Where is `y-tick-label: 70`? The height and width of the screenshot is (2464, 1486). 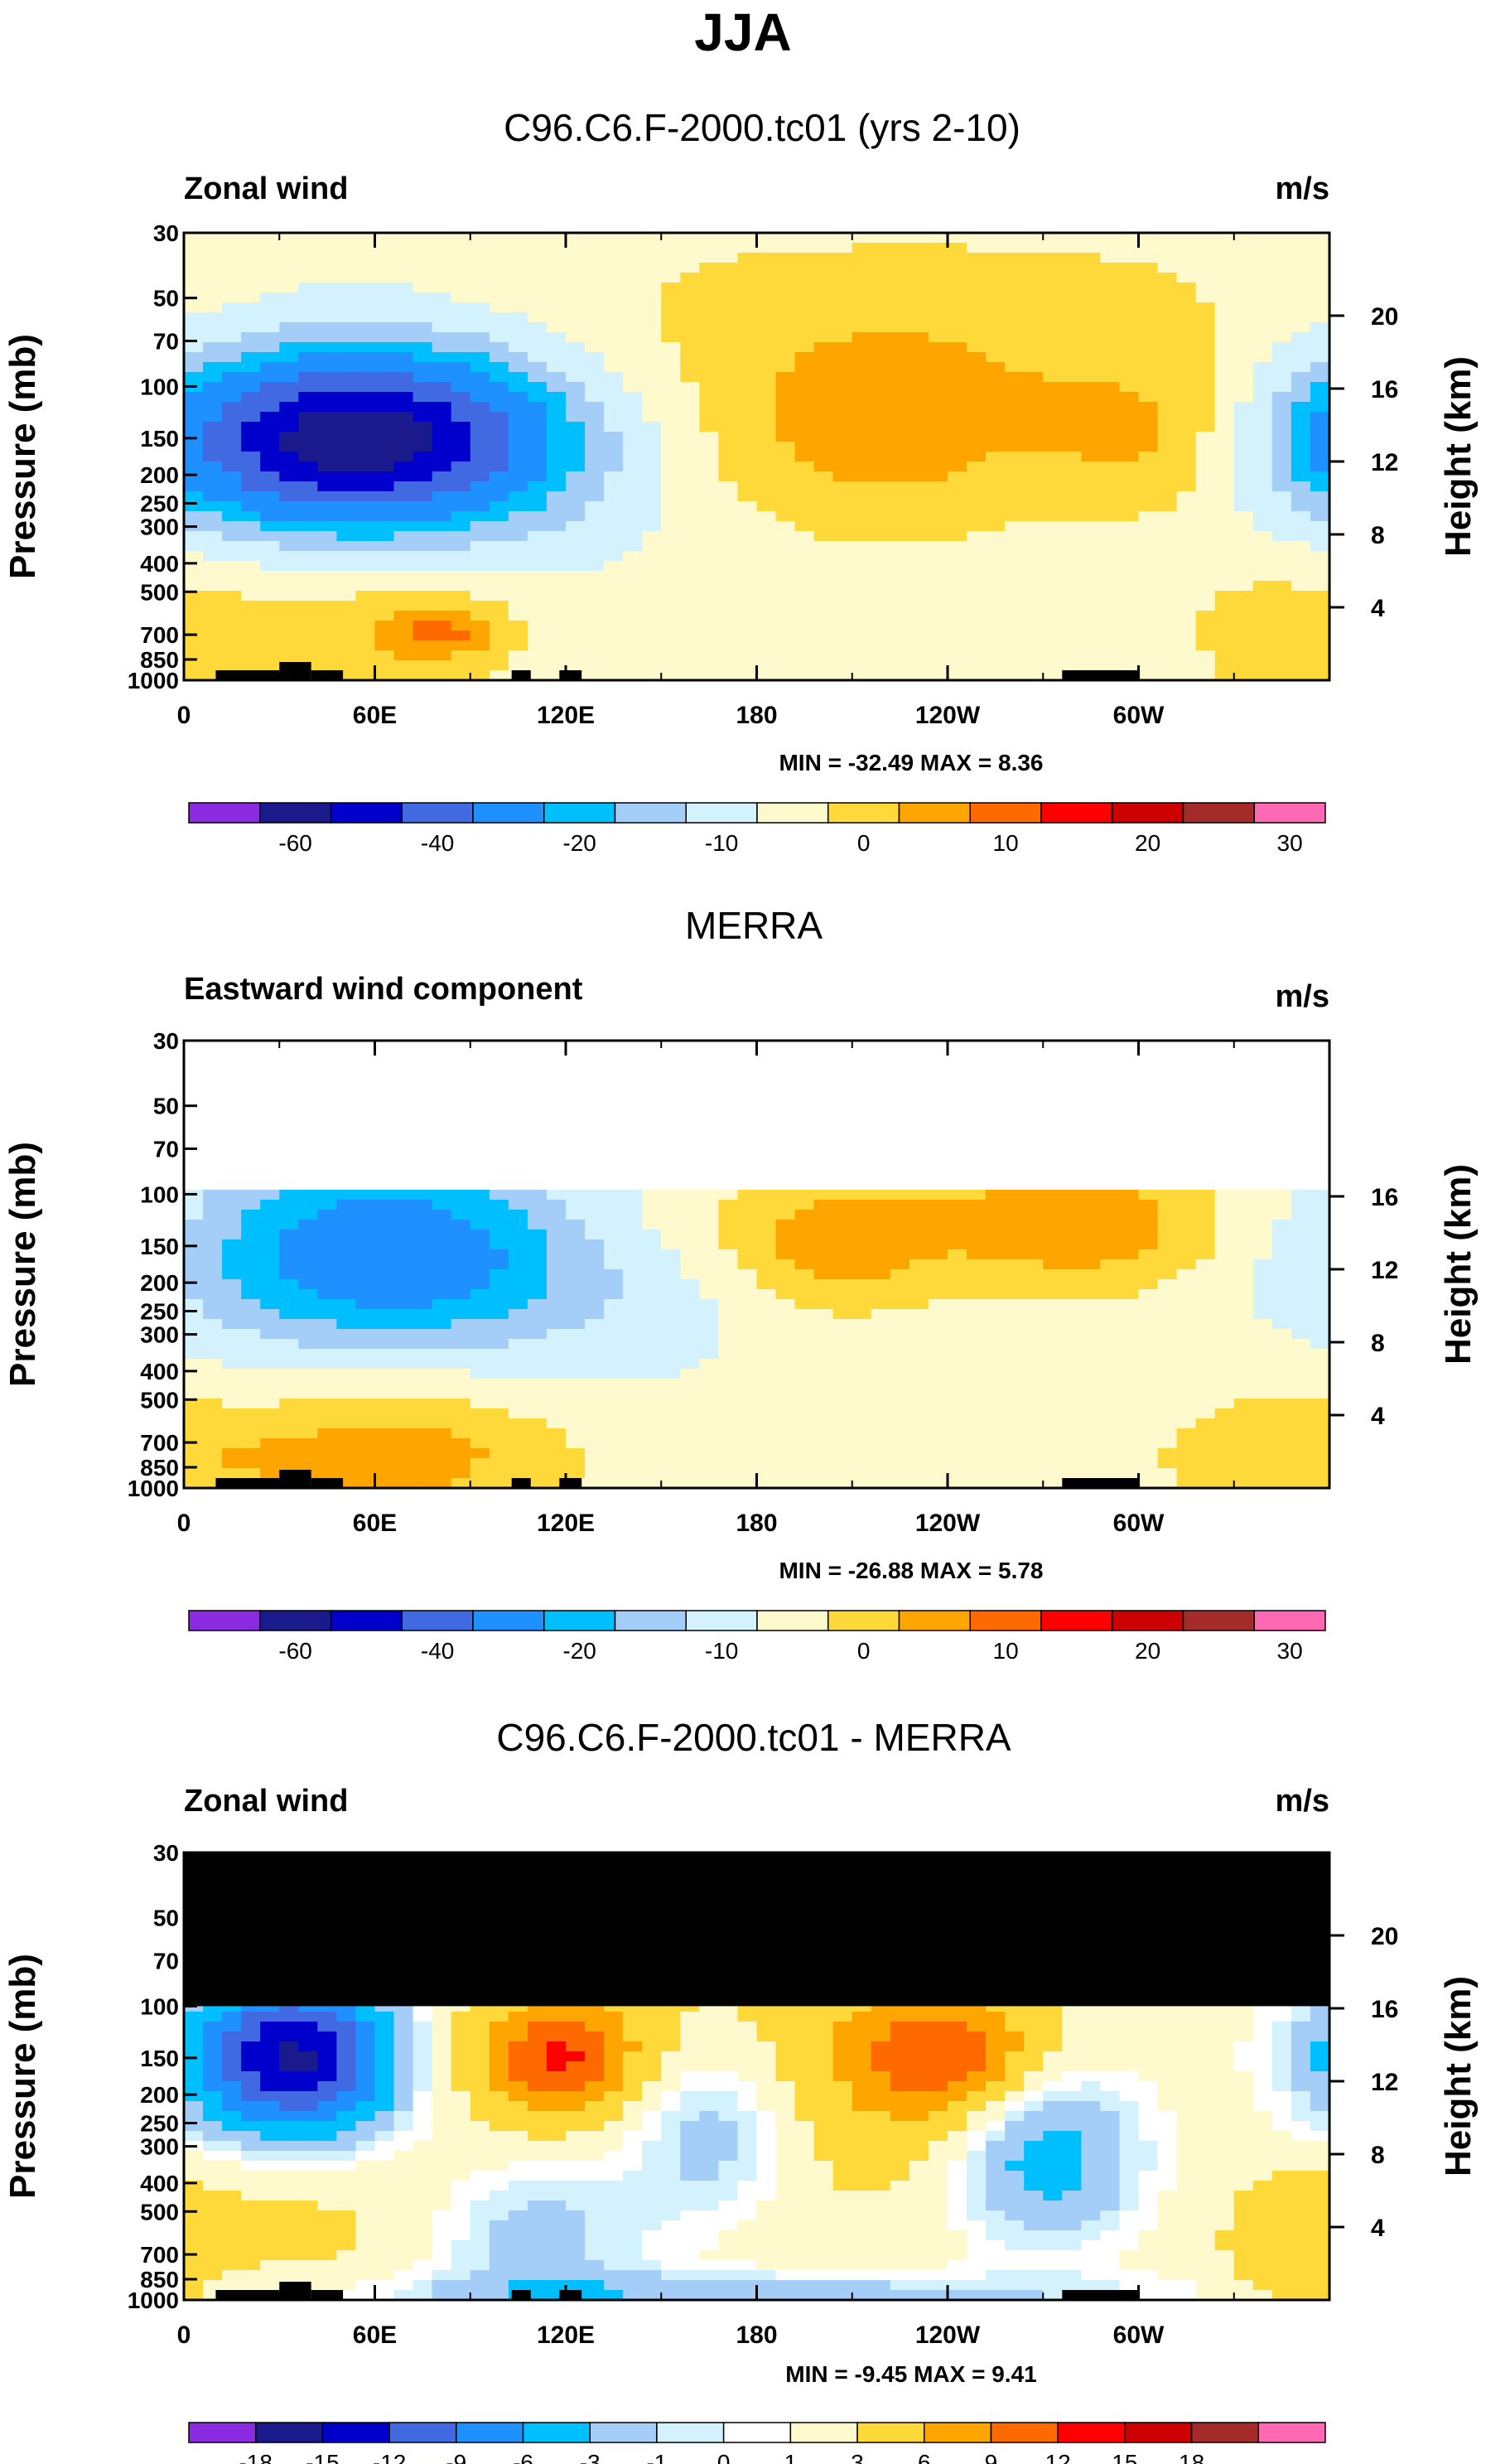 y-tick-label: 70 is located at coordinates (166, 341).